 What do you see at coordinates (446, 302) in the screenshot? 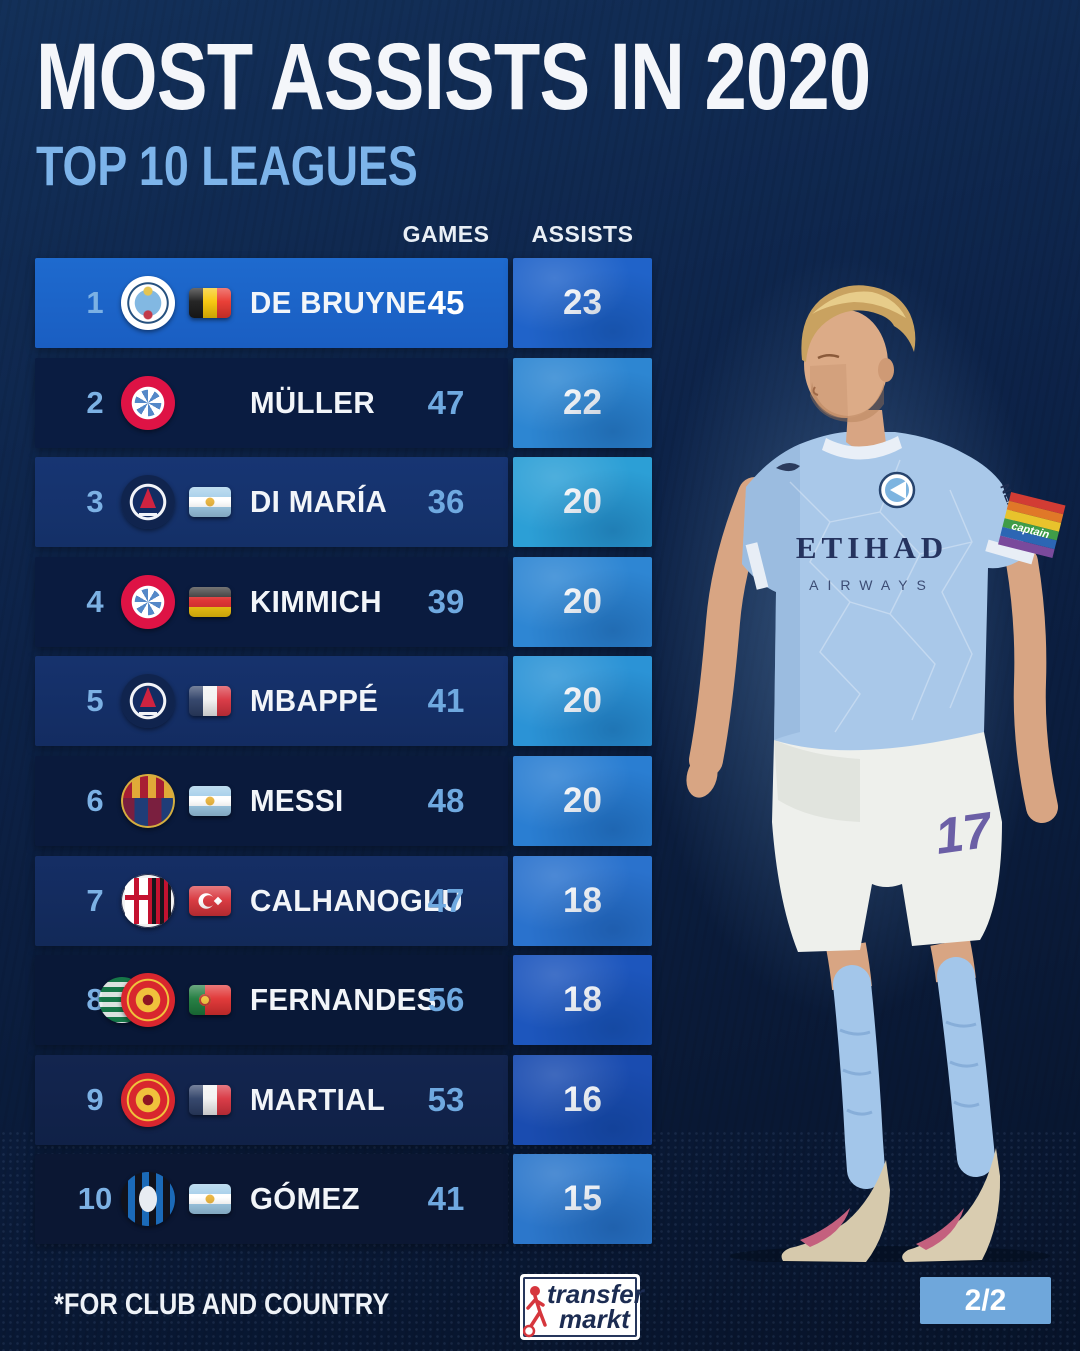
I see `games-value: 45` at bounding box center [446, 302].